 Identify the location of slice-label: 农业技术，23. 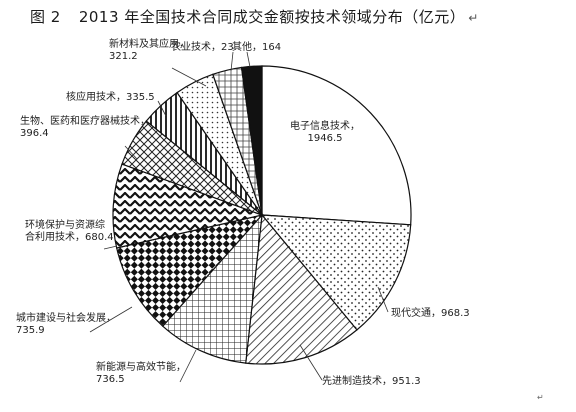
(202, 46).